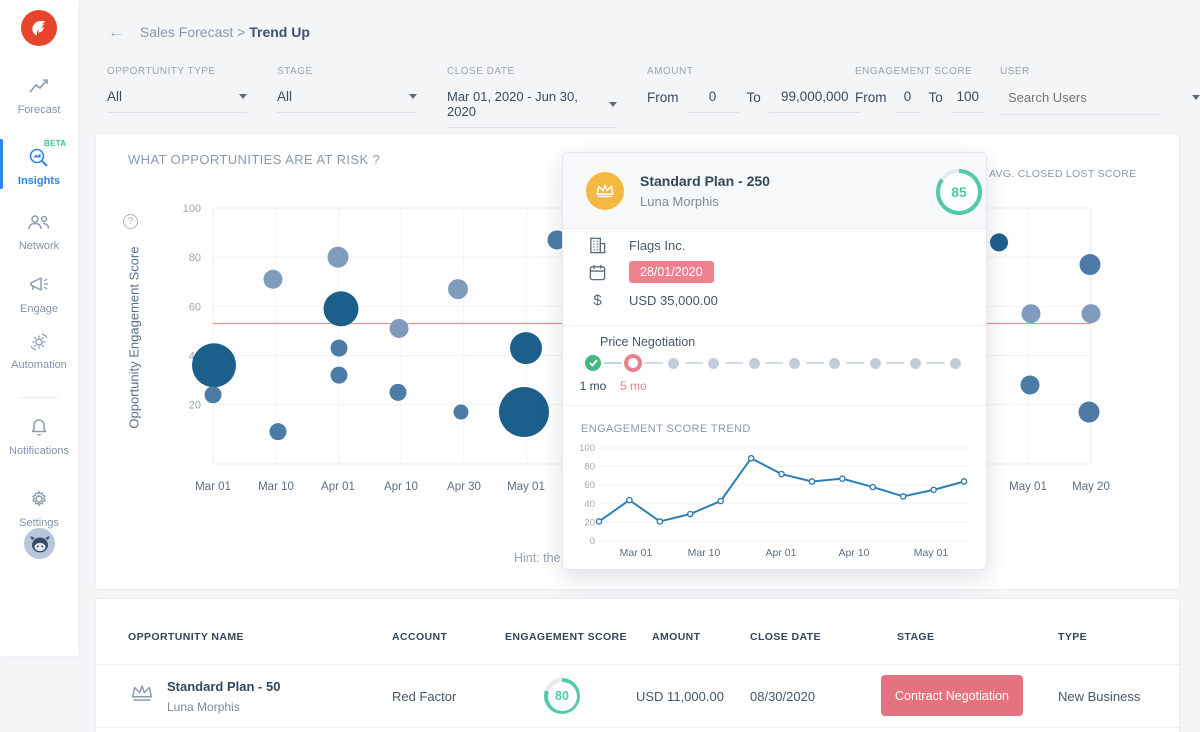 Image resolution: width=1200 pixels, height=732 pixels. I want to click on close-date-select: Mar 01, 2020 - Jun 30, 2020, so click(532, 108).